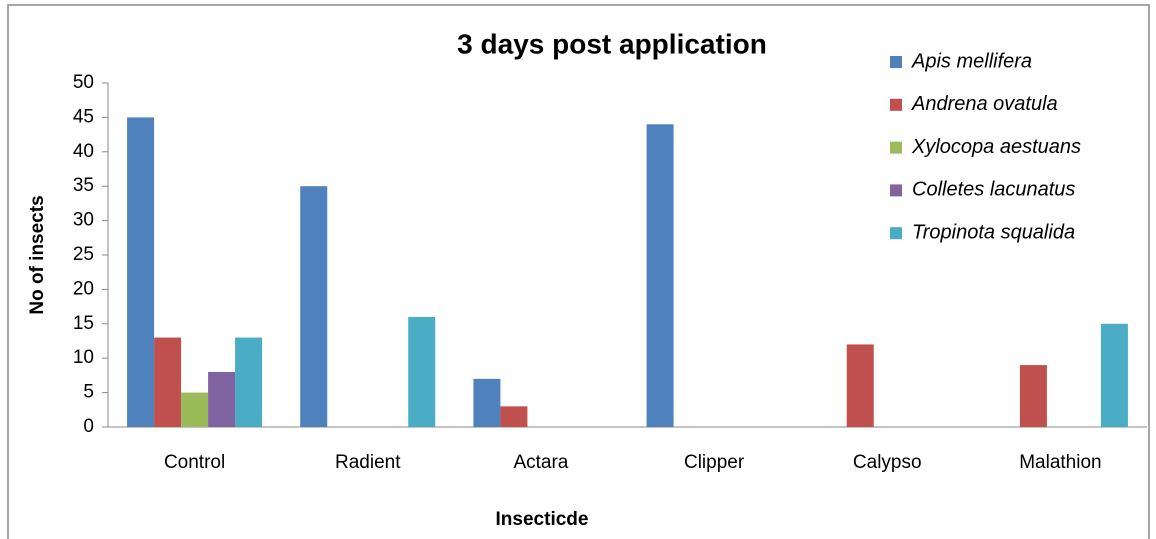 The height and width of the screenshot is (539, 1156). What do you see at coordinates (542, 519) in the screenshot?
I see `x-axis-label: Insecticde` at bounding box center [542, 519].